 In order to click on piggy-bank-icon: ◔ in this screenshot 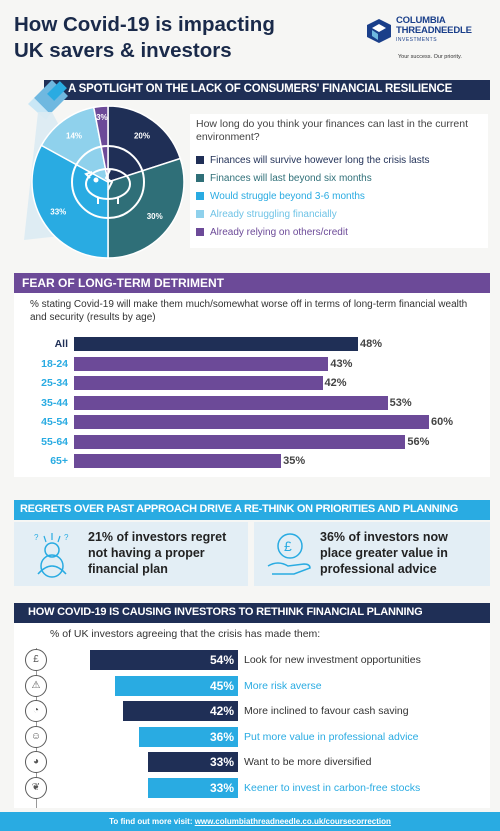, I will do `click(36, 711)`.